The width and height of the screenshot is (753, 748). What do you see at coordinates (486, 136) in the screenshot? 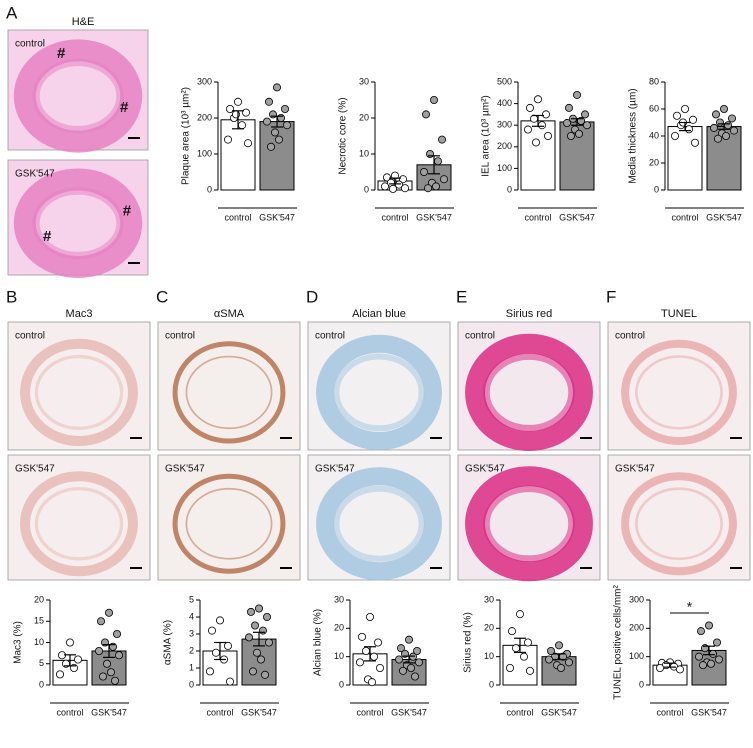
I see `y-axis-label: IEL area (10³ µm²)` at bounding box center [486, 136].